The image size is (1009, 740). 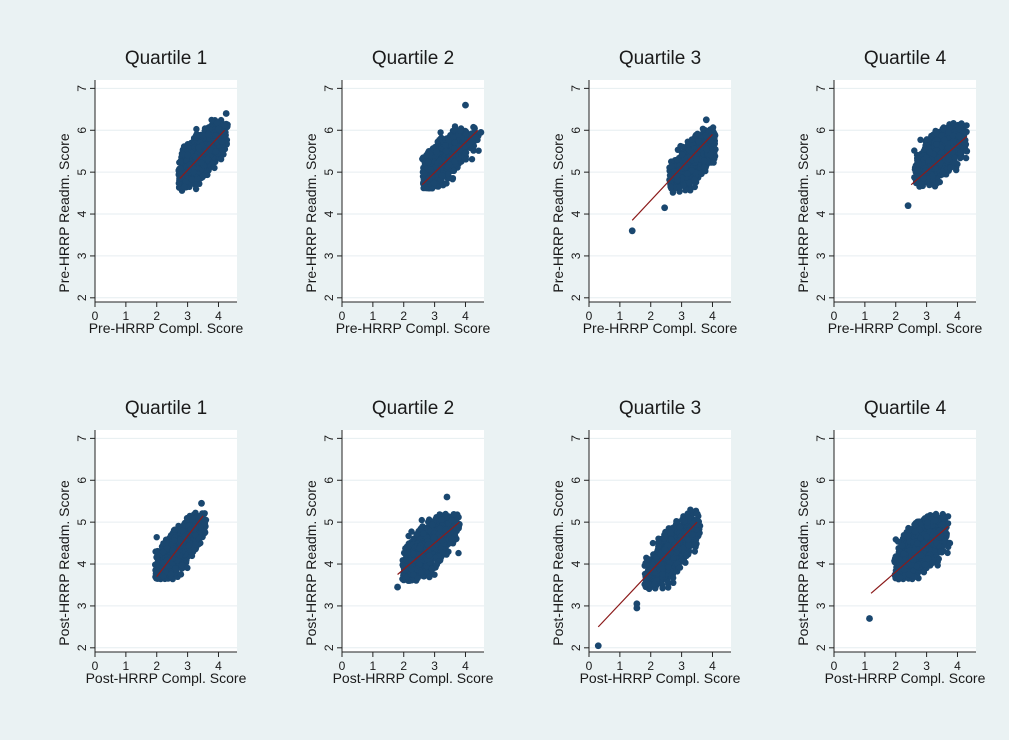 I want to click on data-points, so click(x=203, y=155).